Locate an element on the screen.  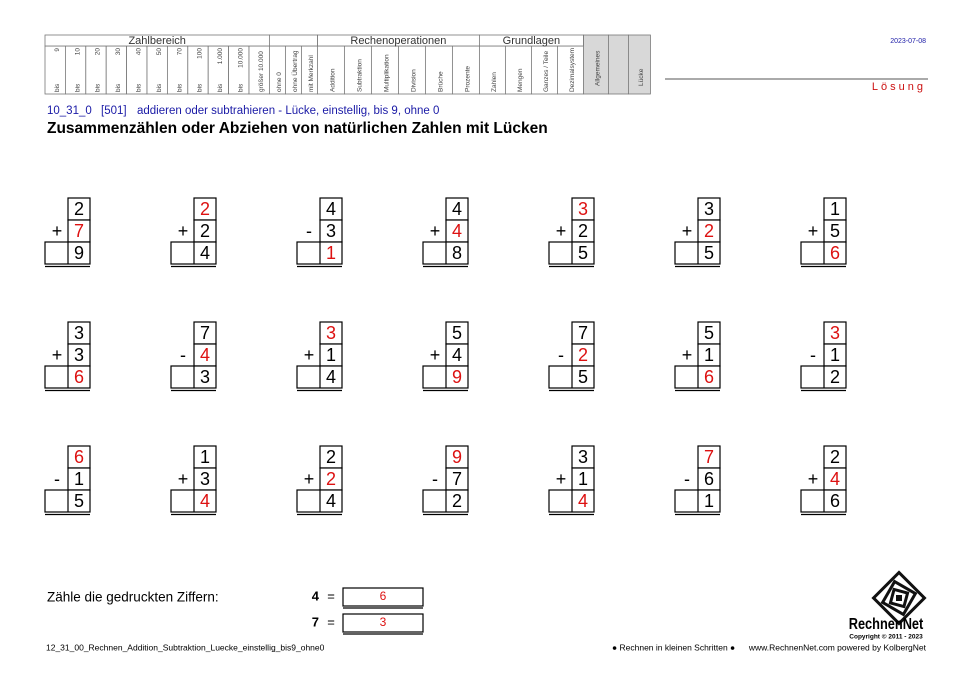
header-basics: Dezimalsystem is located at coordinates (572, 70).